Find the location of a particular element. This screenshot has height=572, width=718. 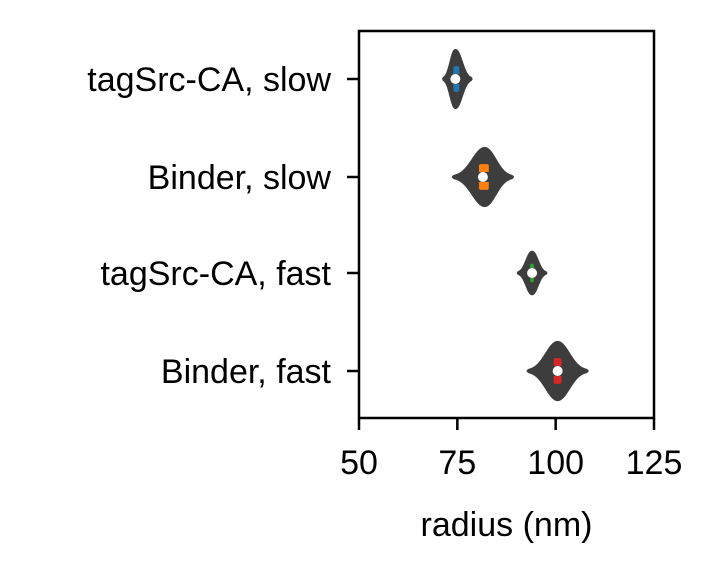

y-tick-label: tagSrc-CA, slow is located at coordinates (209, 80).